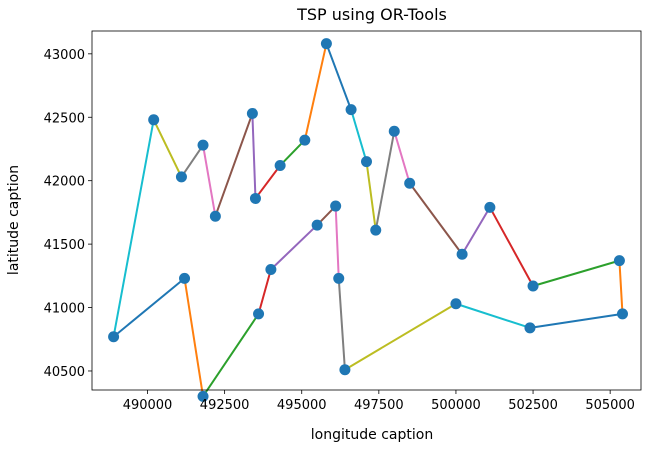 This screenshot has height=450, width=654. What do you see at coordinates (64, 372) in the screenshot?
I see `y-tick-label: 40500` at bounding box center [64, 372].